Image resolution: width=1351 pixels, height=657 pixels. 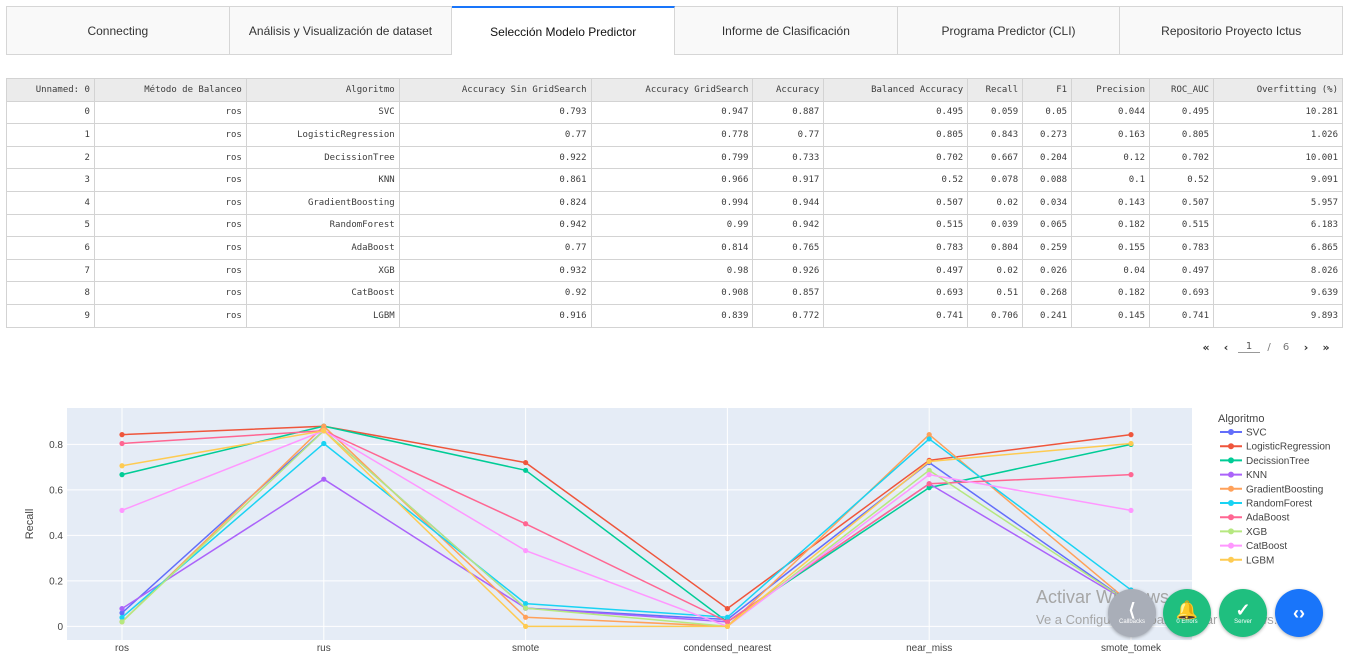 I want to click on table-cell: 0.204, so click(x=1047, y=157).